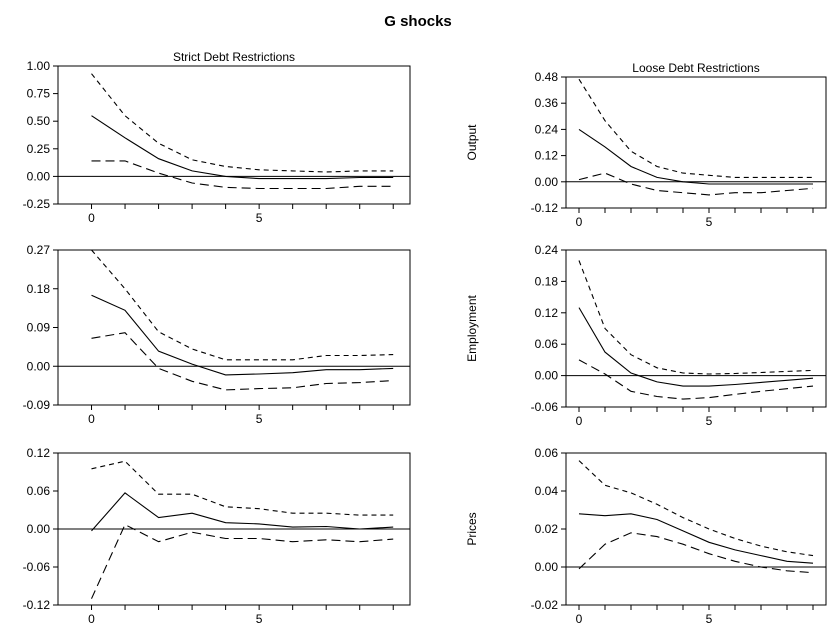 This screenshot has width=836, height=629. What do you see at coordinates (695, 68) in the screenshot?
I see `panel-title: Loose Debt Restrictions` at bounding box center [695, 68].